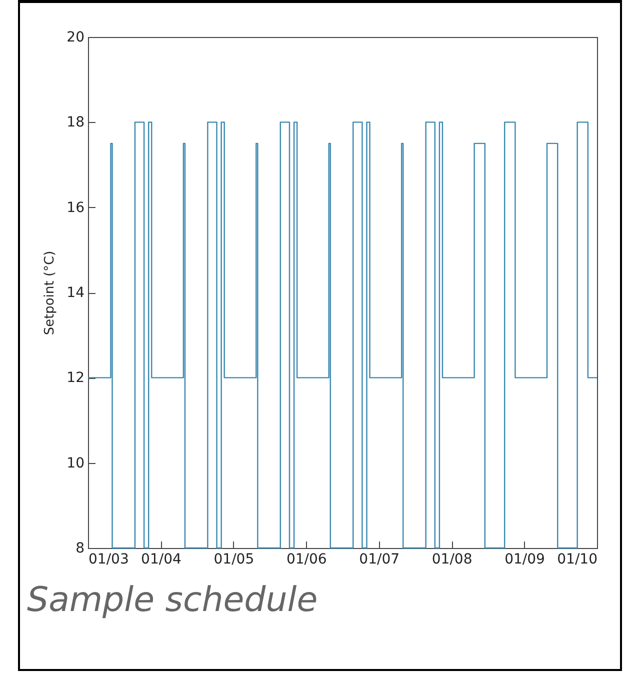 The width and height of the screenshot is (626, 675). I want to click on x-tick-label: 01/04, so click(161, 560).